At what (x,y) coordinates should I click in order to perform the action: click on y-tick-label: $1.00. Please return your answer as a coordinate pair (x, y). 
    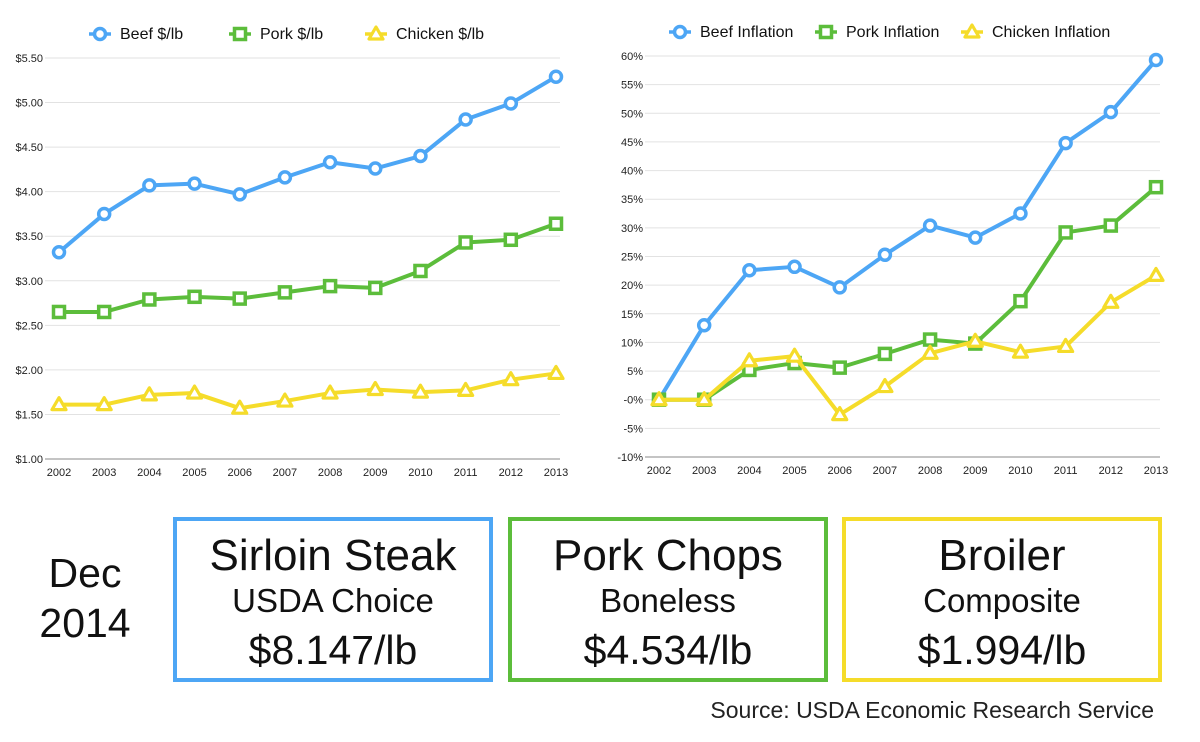
    Looking at the image, I should click on (29, 460).